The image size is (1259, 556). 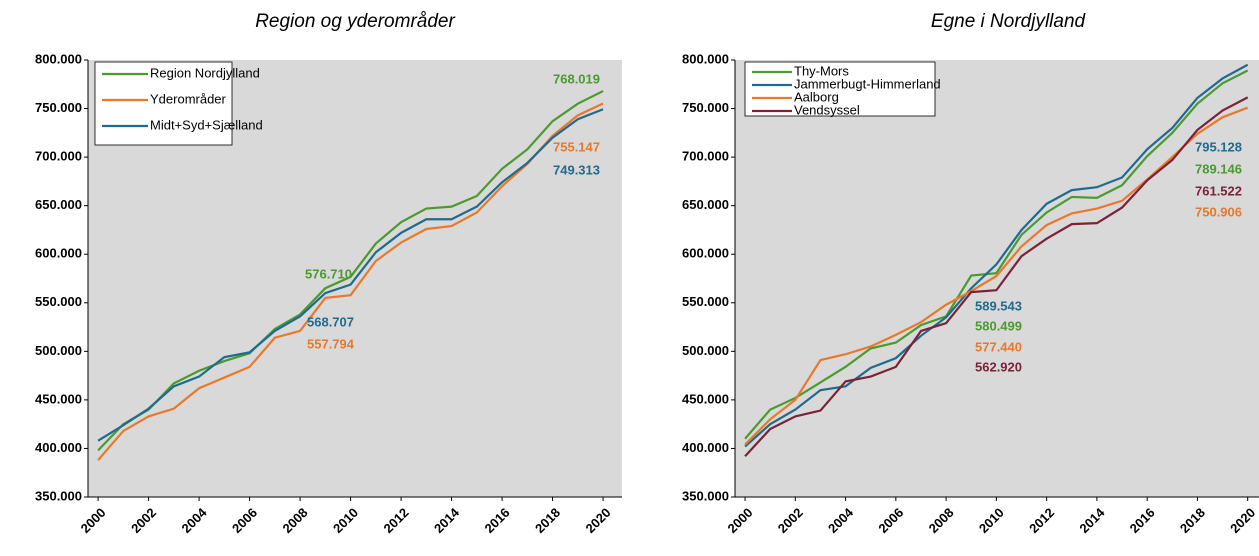 I want to click on data-label: 768.019, so click(x=576, y=78).